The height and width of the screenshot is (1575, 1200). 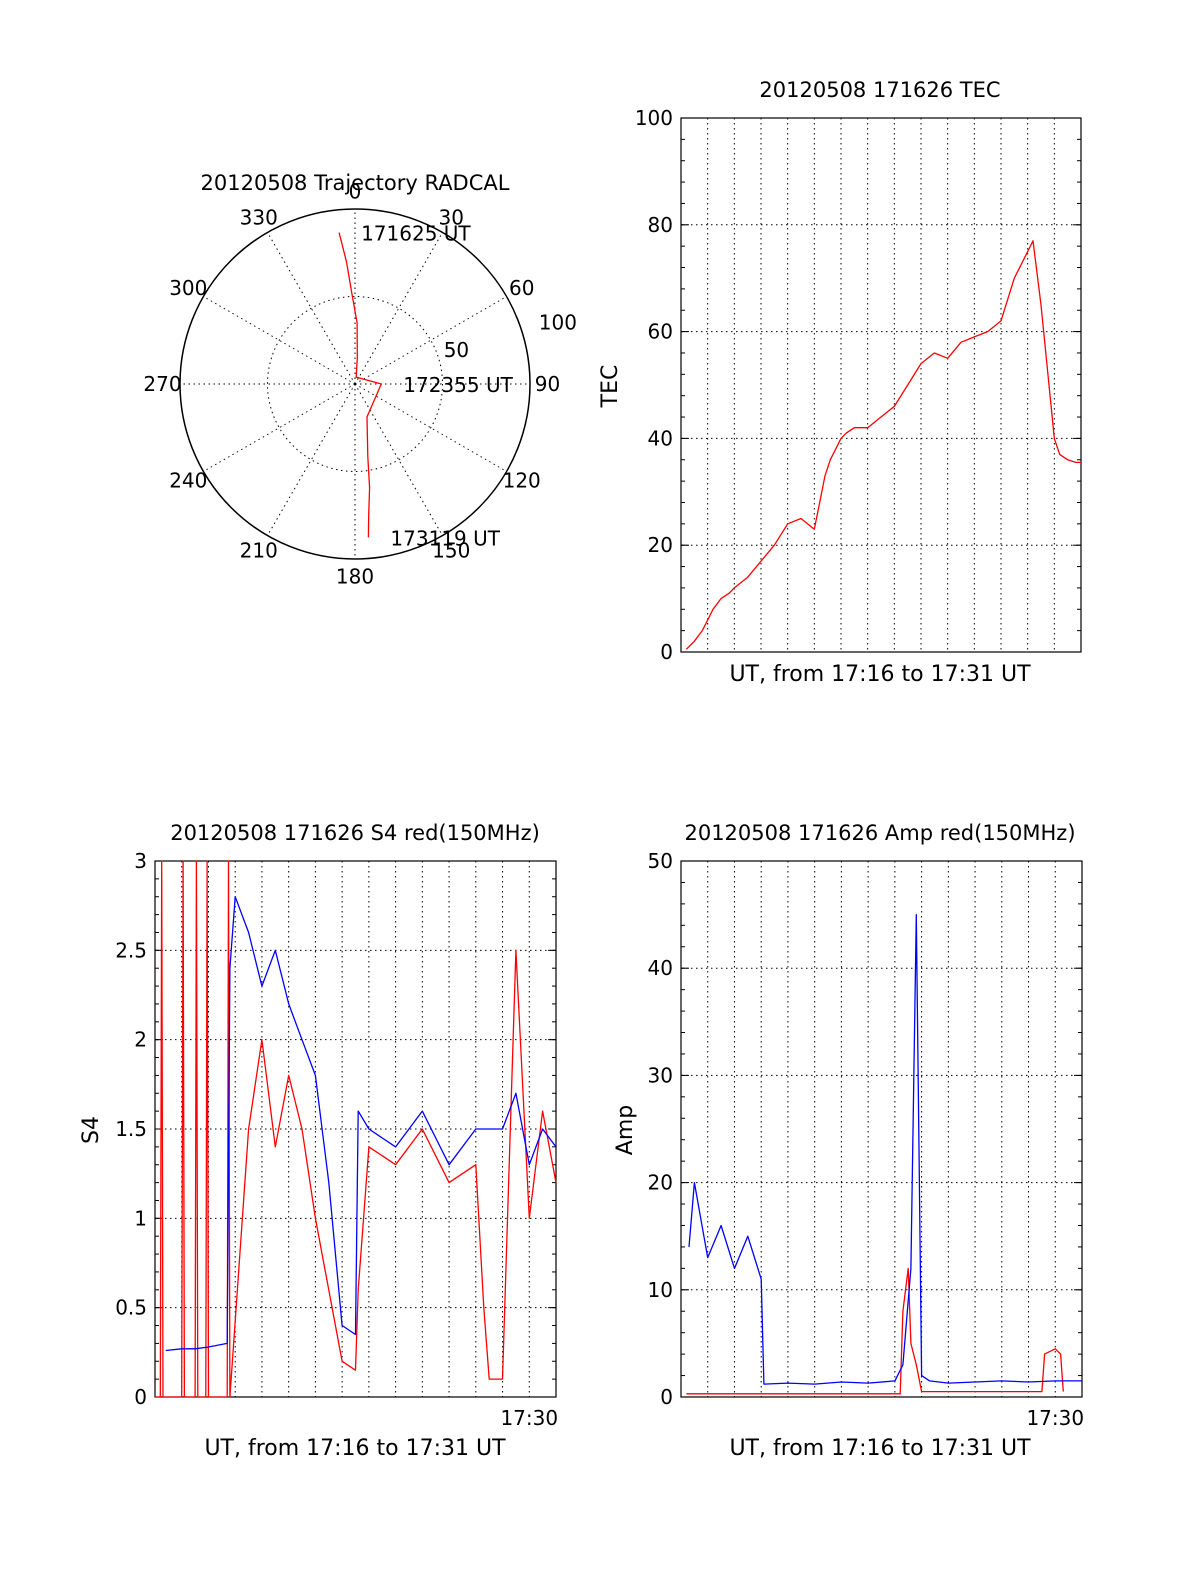 I want to click on polar-outer-ring, so click(x=355, y=384).